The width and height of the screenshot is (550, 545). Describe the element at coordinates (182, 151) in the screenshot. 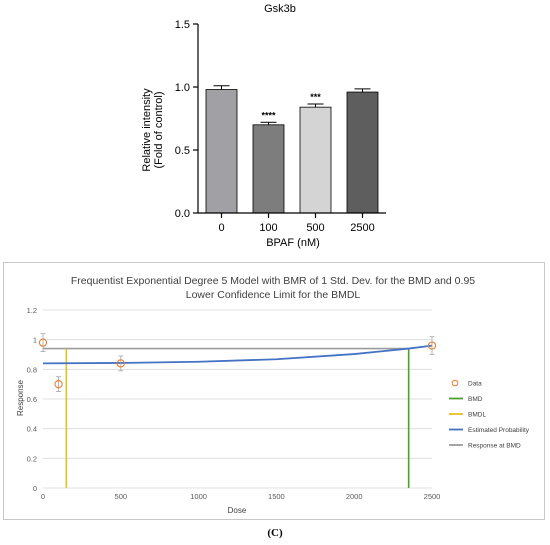

I see `bar-y-tick-label: 0.5` at that location.